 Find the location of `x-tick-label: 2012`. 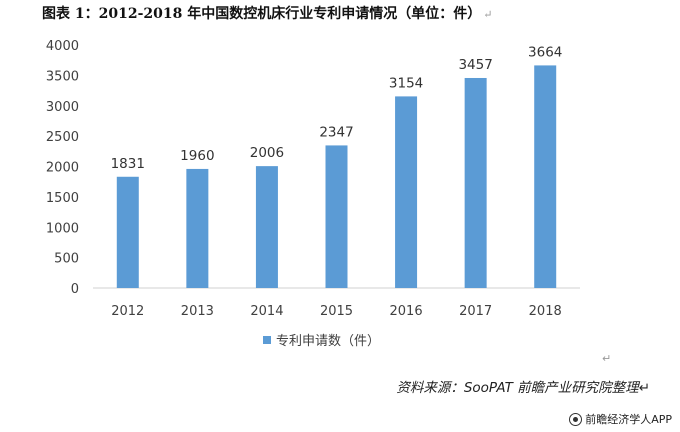

x-tick-label: 2012 is located at coordinates (127, 311).